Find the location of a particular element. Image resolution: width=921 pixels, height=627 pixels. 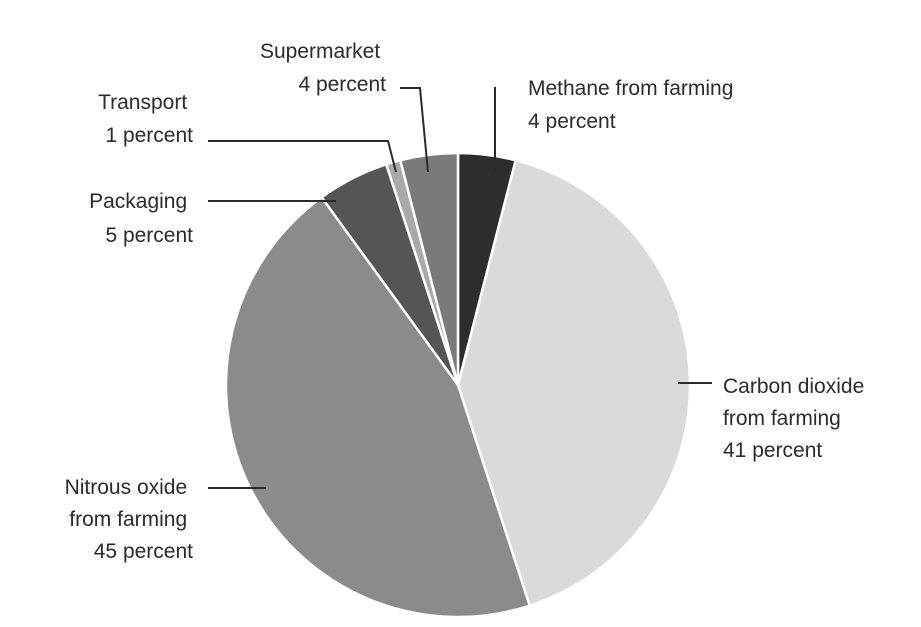

label-nitrous-oxide: Nitrous oxide from farming 45 percent is located at coordinates (129, 519).